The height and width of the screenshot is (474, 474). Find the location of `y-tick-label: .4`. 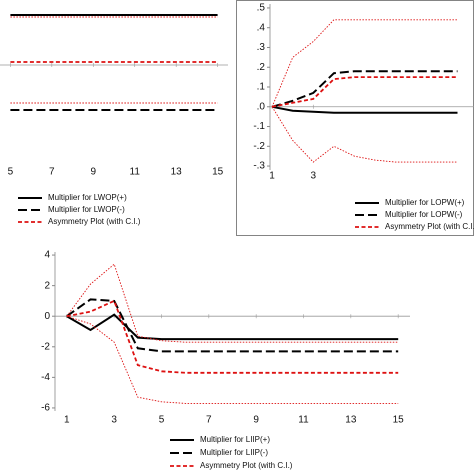

y-tick-label: .4 is located at coordinates (261, 27).